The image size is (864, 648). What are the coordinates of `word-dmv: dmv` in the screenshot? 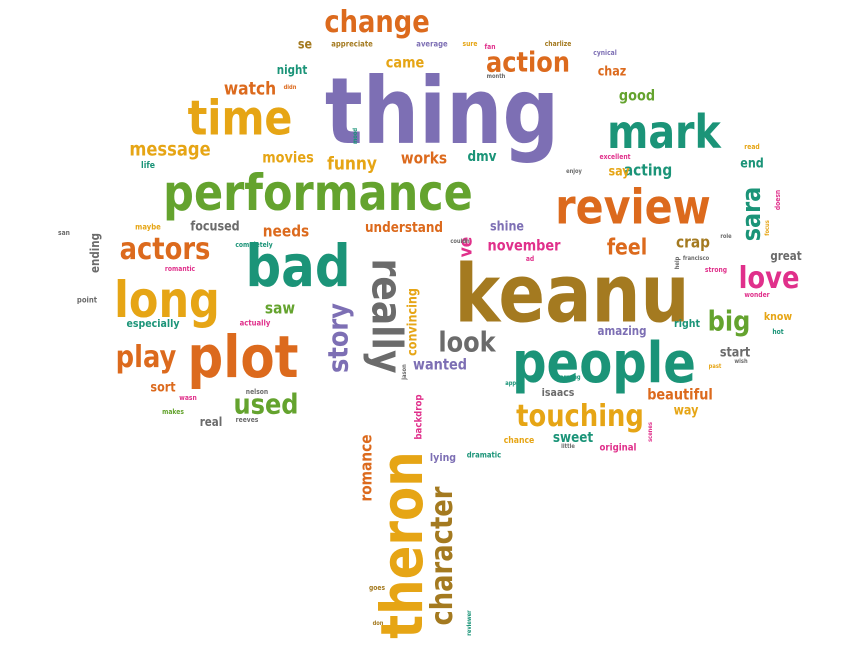 It's located at (481, 157).